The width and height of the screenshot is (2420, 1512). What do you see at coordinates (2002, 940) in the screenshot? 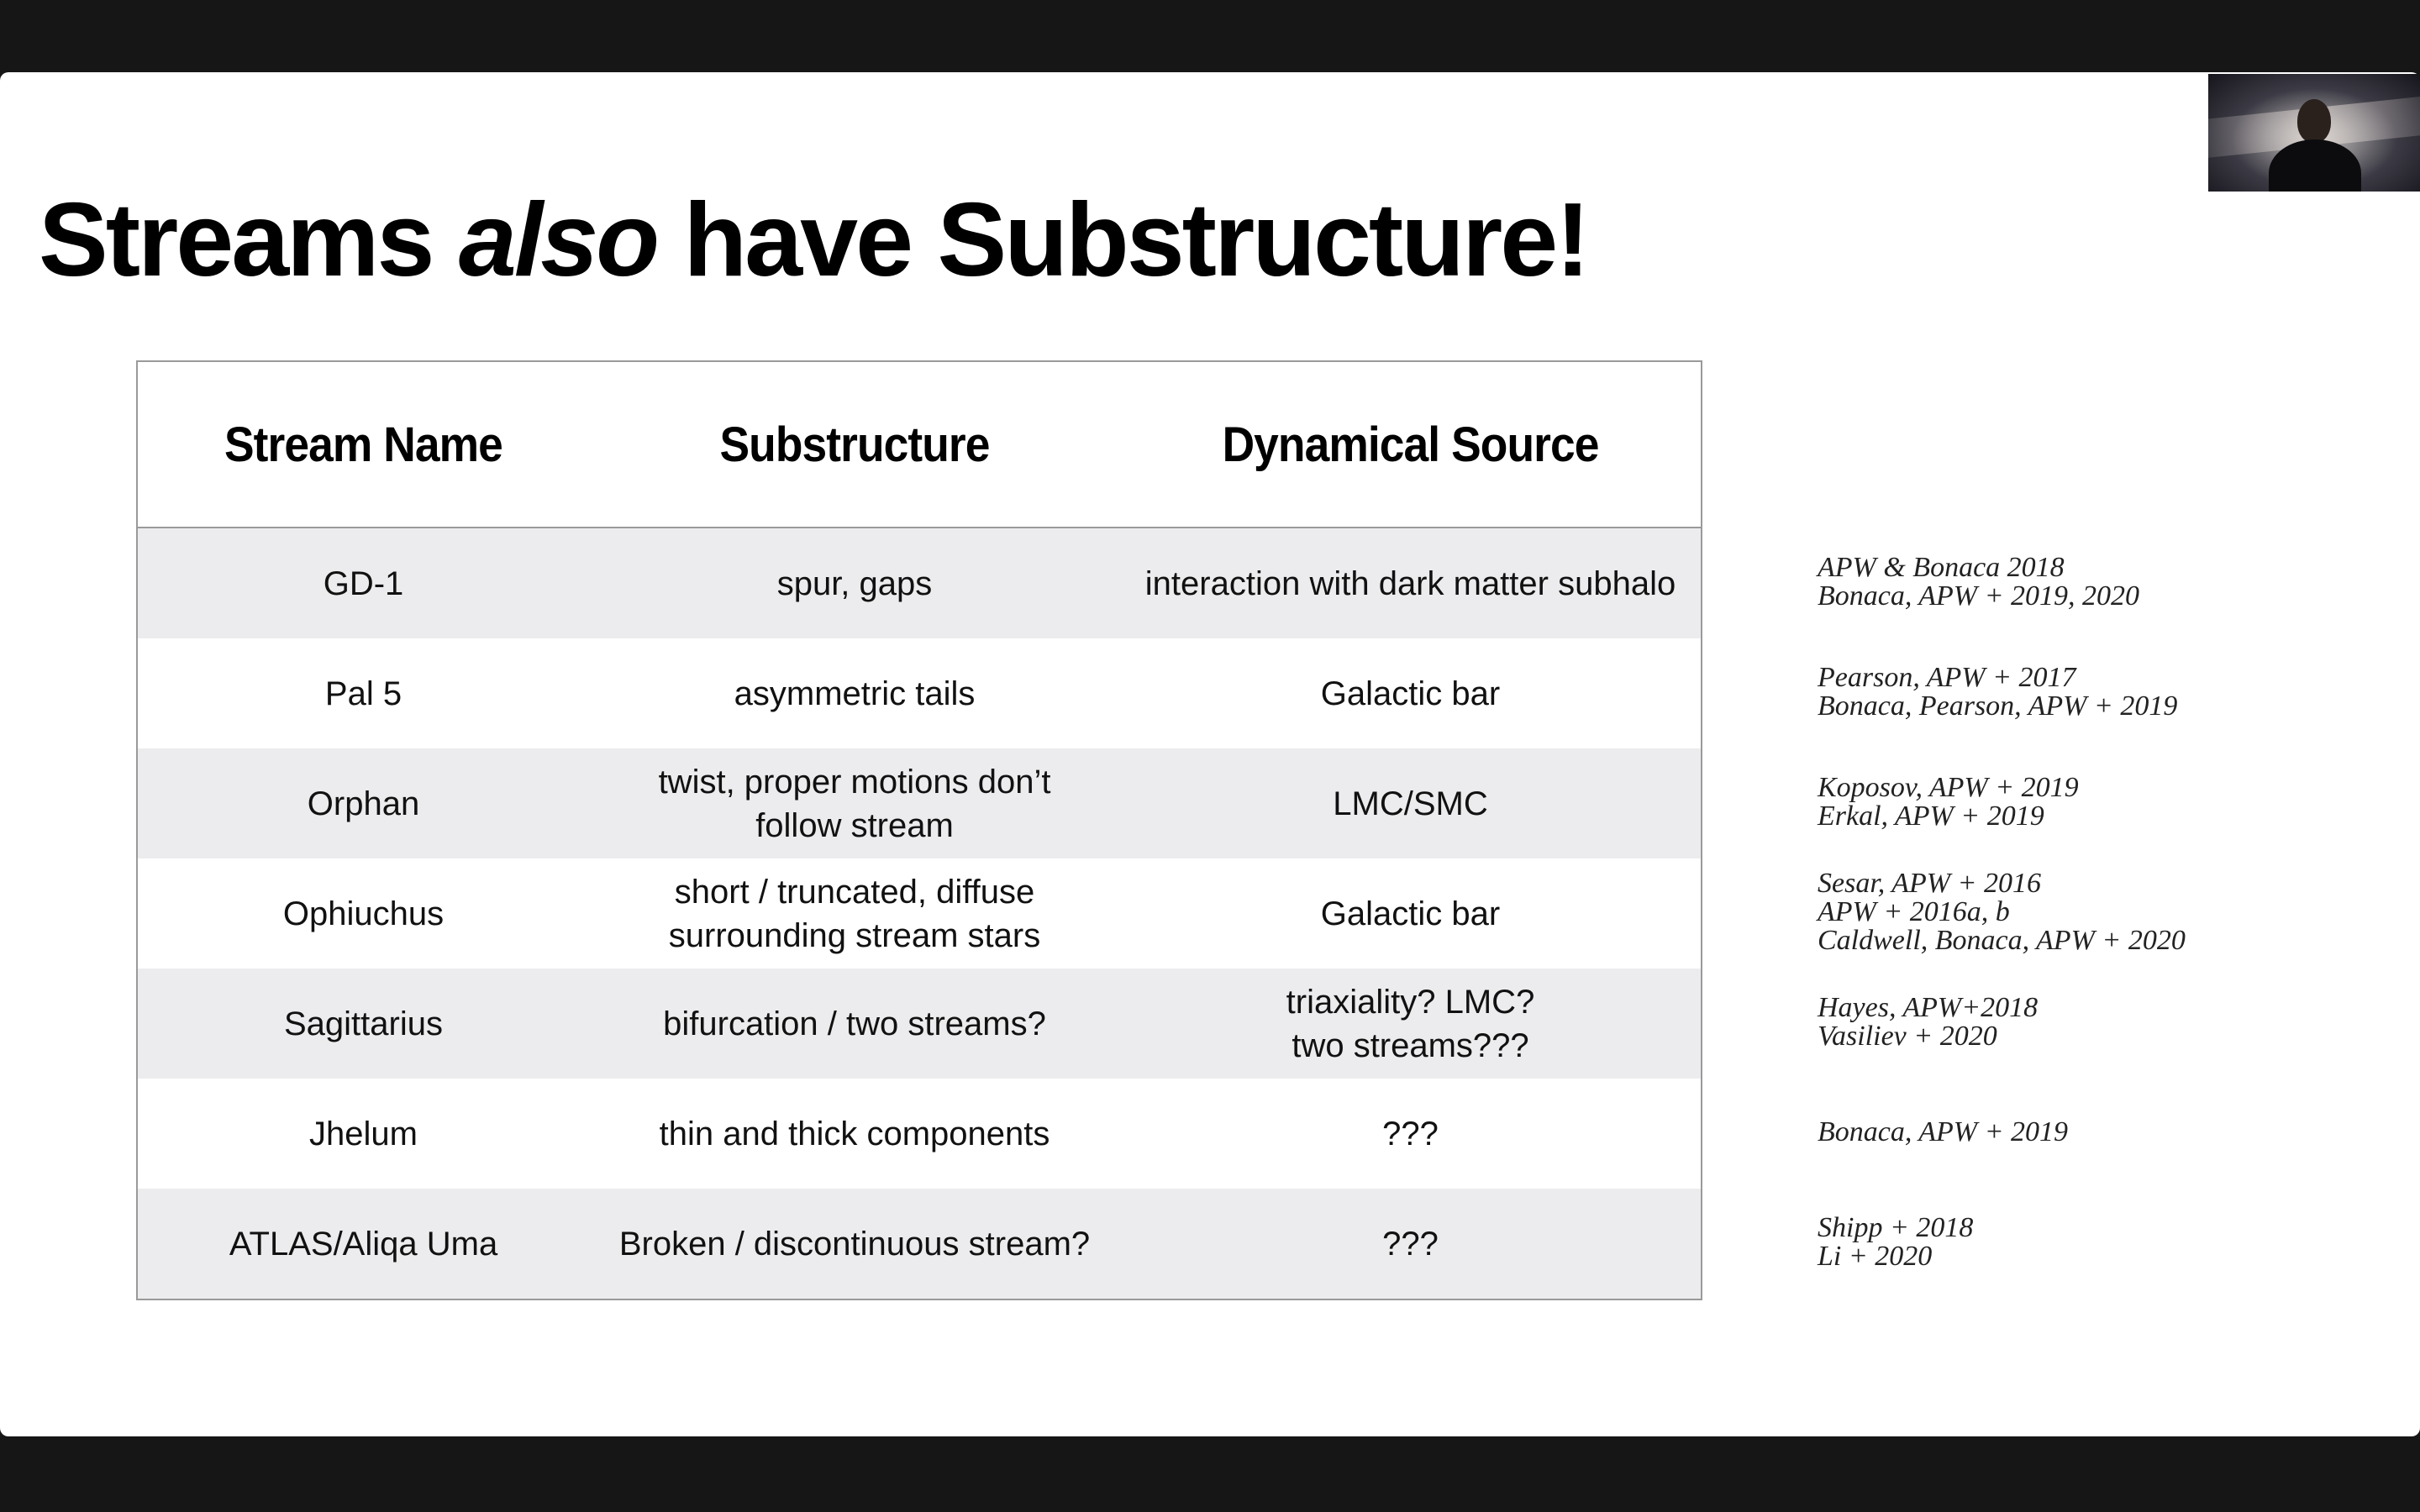
I see `reference-line: Caldwell, Bonaca, APW + 2020` at bounding box center [2002, 940].